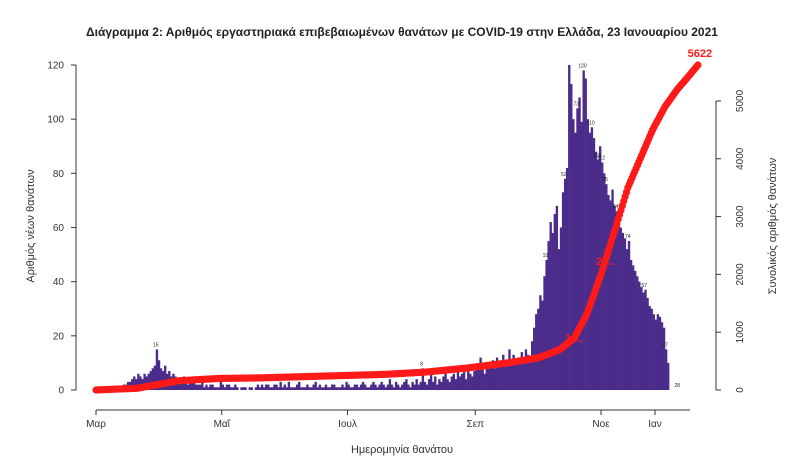 The image size is (805, 467). What do you see at coordinates (740, 158) in the screenshot?
I see `y2-axis-tick-label: 4000` at bounding box center [740, 158].